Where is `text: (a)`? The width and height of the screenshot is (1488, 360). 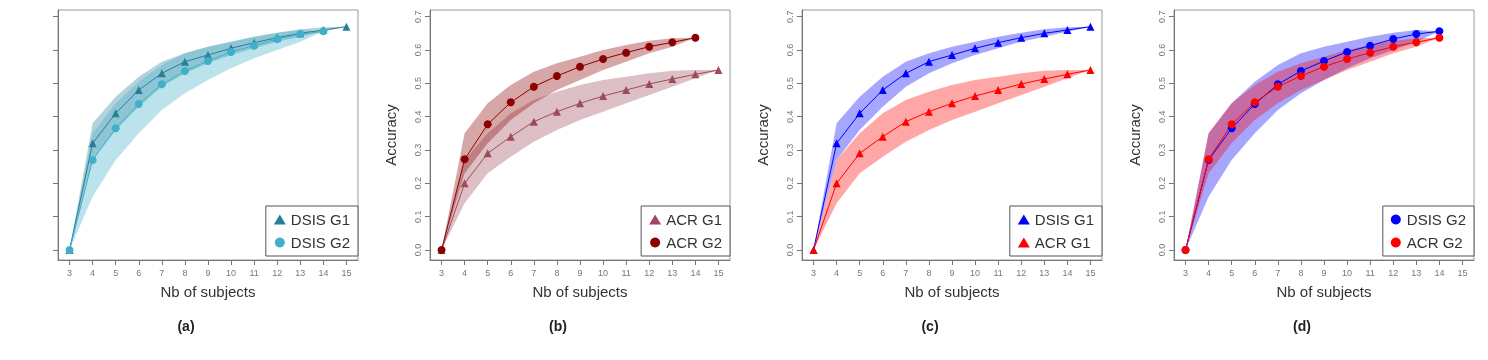
text: (a) is located at coordinates (186, 326).